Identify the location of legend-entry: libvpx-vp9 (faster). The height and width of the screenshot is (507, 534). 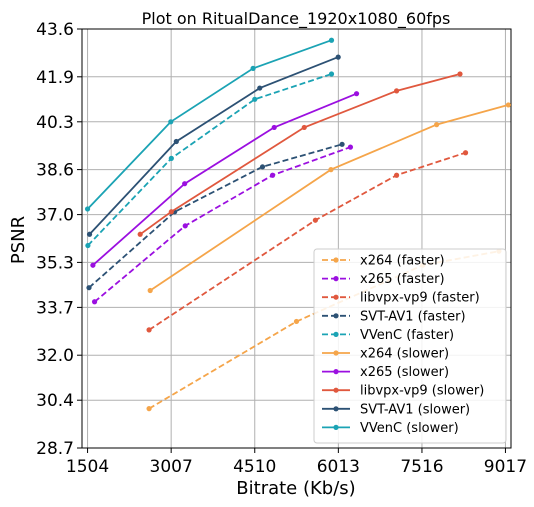
(401, 298).